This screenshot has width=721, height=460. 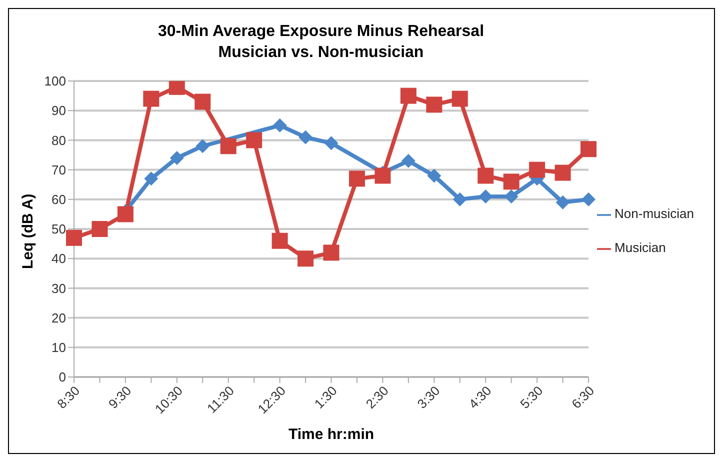 What do you see at coordinates (428, 397) in the screenshot?
I see `x-tick-label: 3:30` at bounding box center [428, 397].